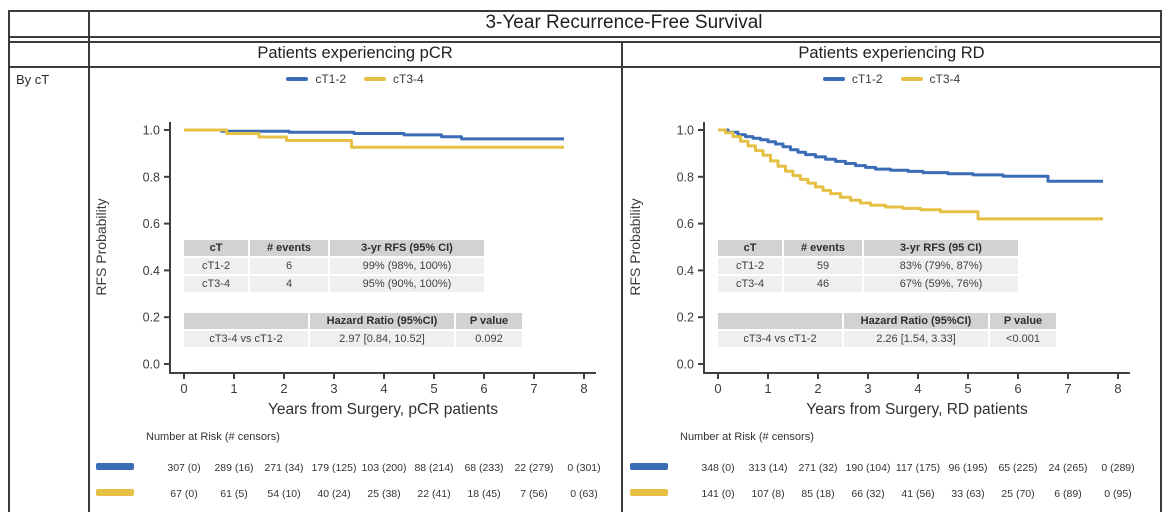 The width and height of the screenshot is (1169, 512). I want to click on risk-value: 0 (289), so click(1118, 468).